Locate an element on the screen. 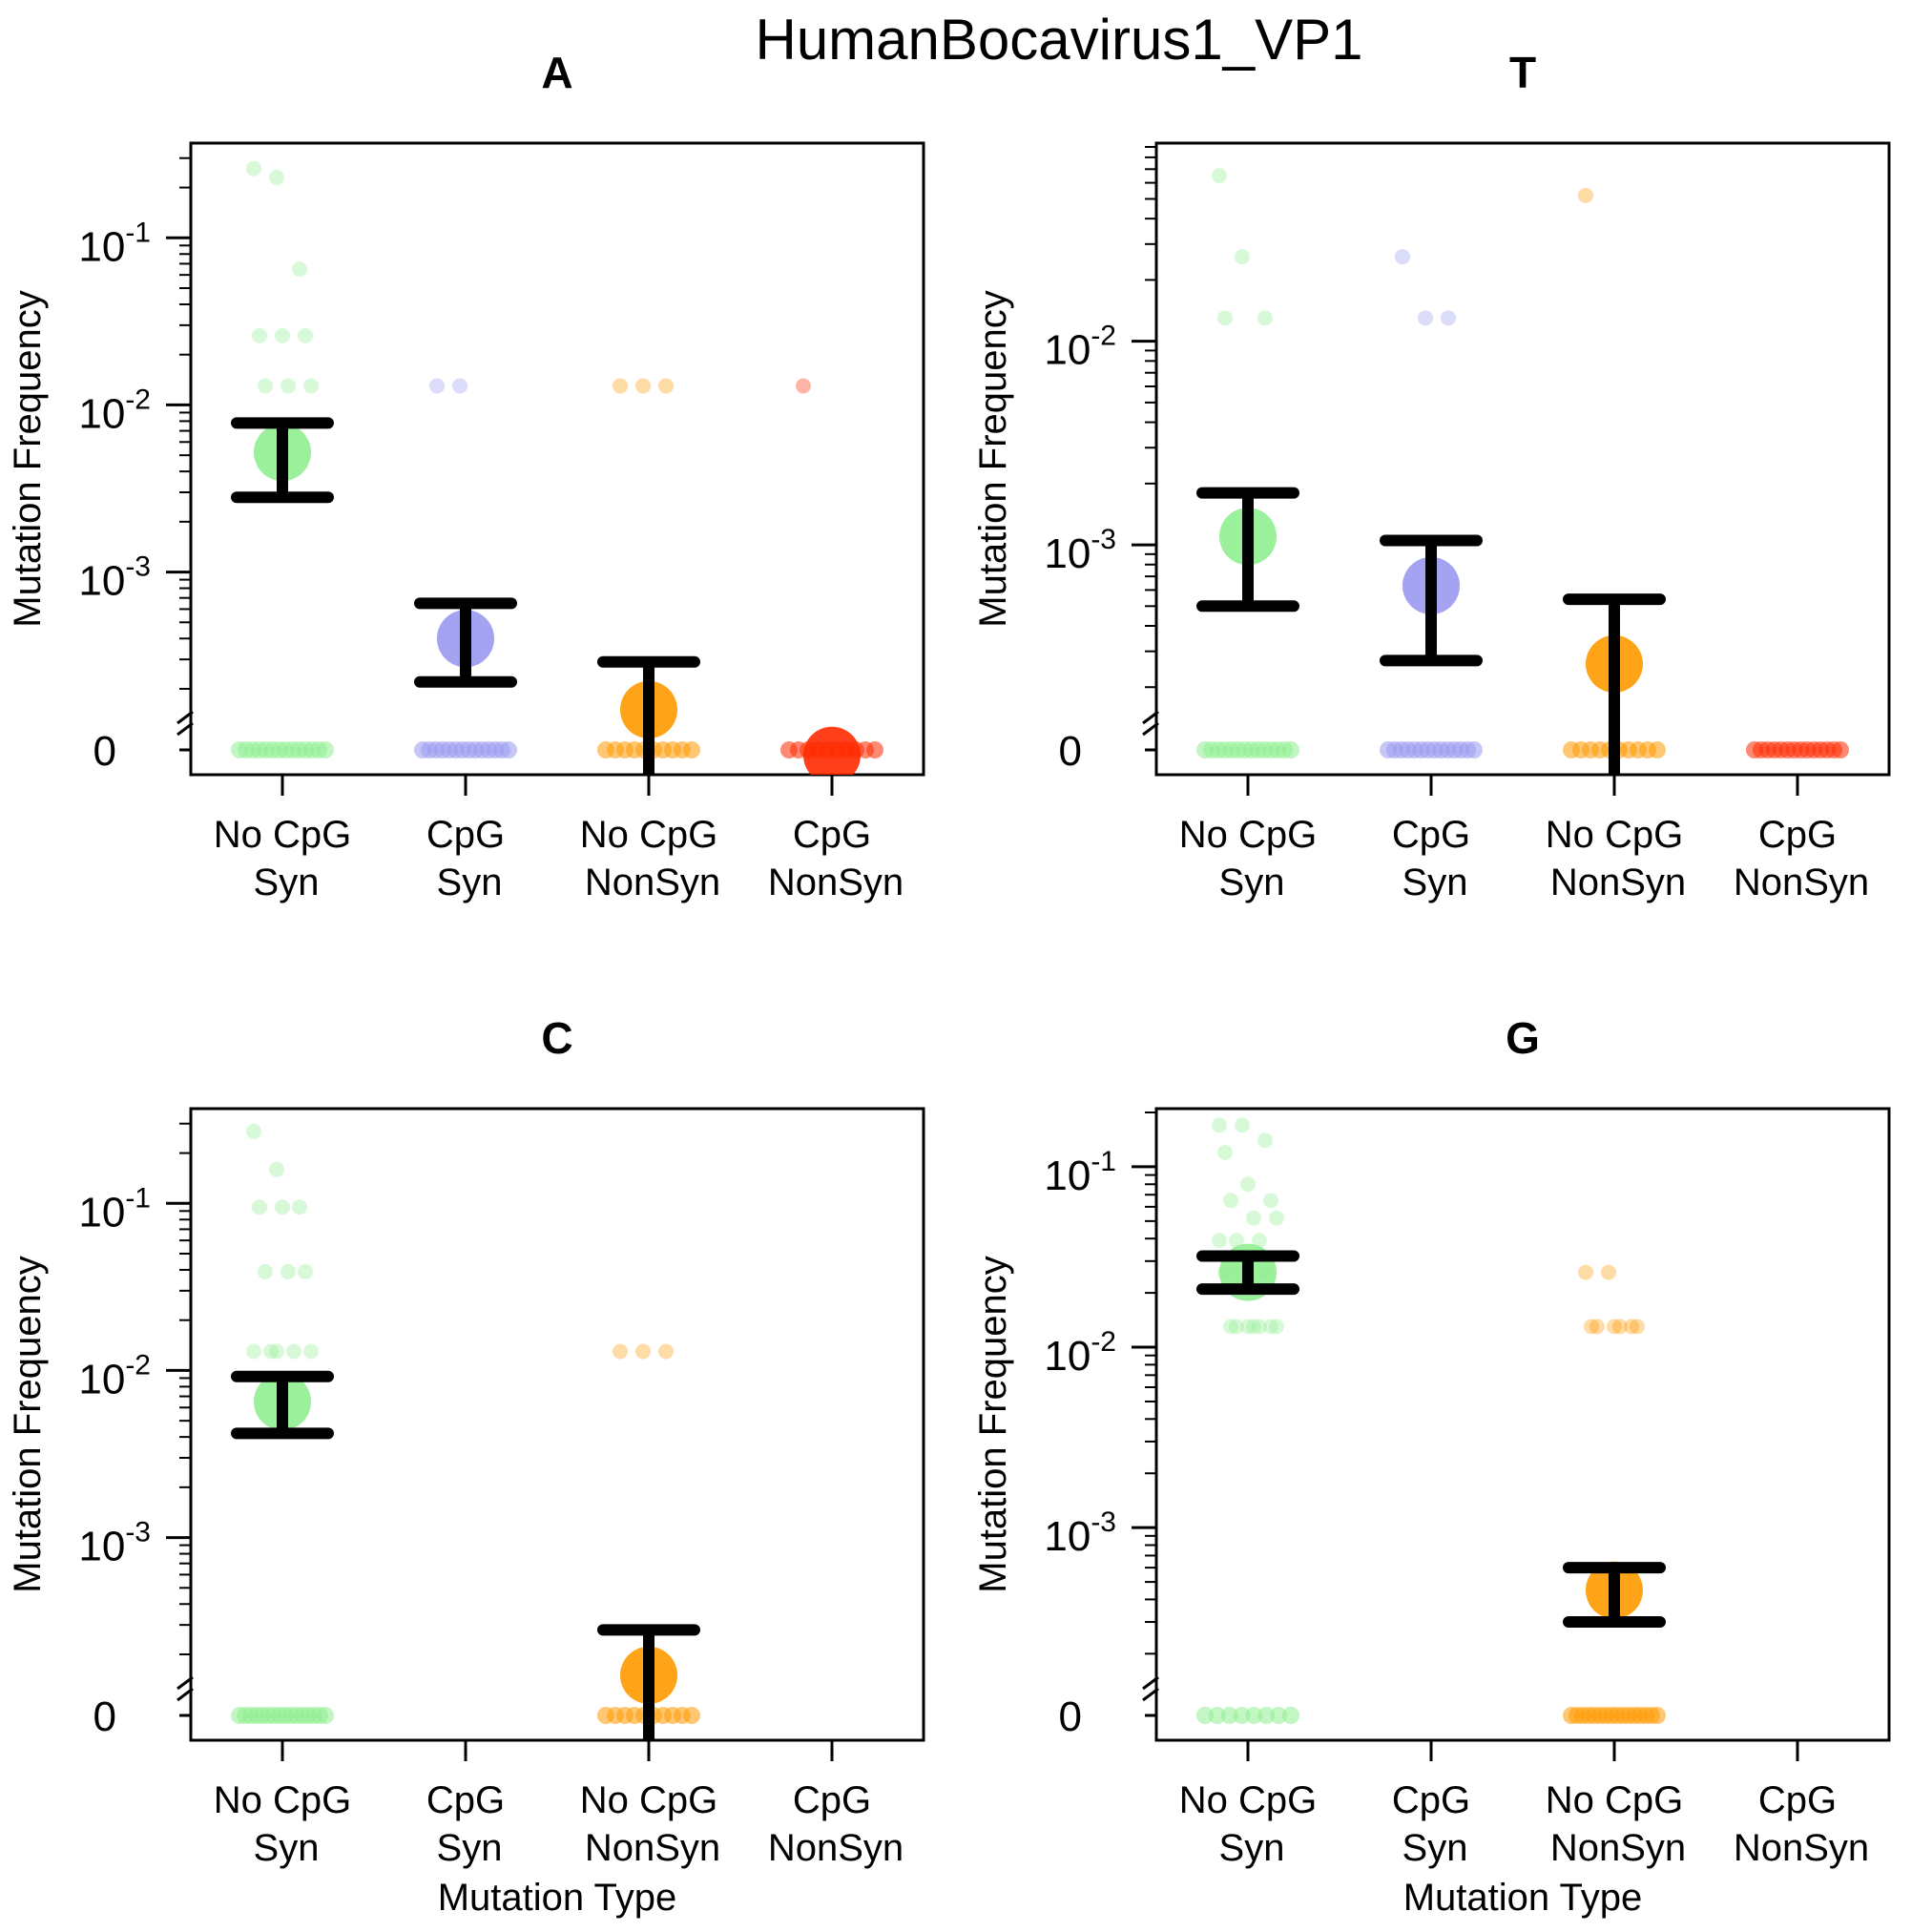 This screenshot has width=1932, height=1932. y-axis-label: Mutation Frequency is located at coordinates (993, 1424).